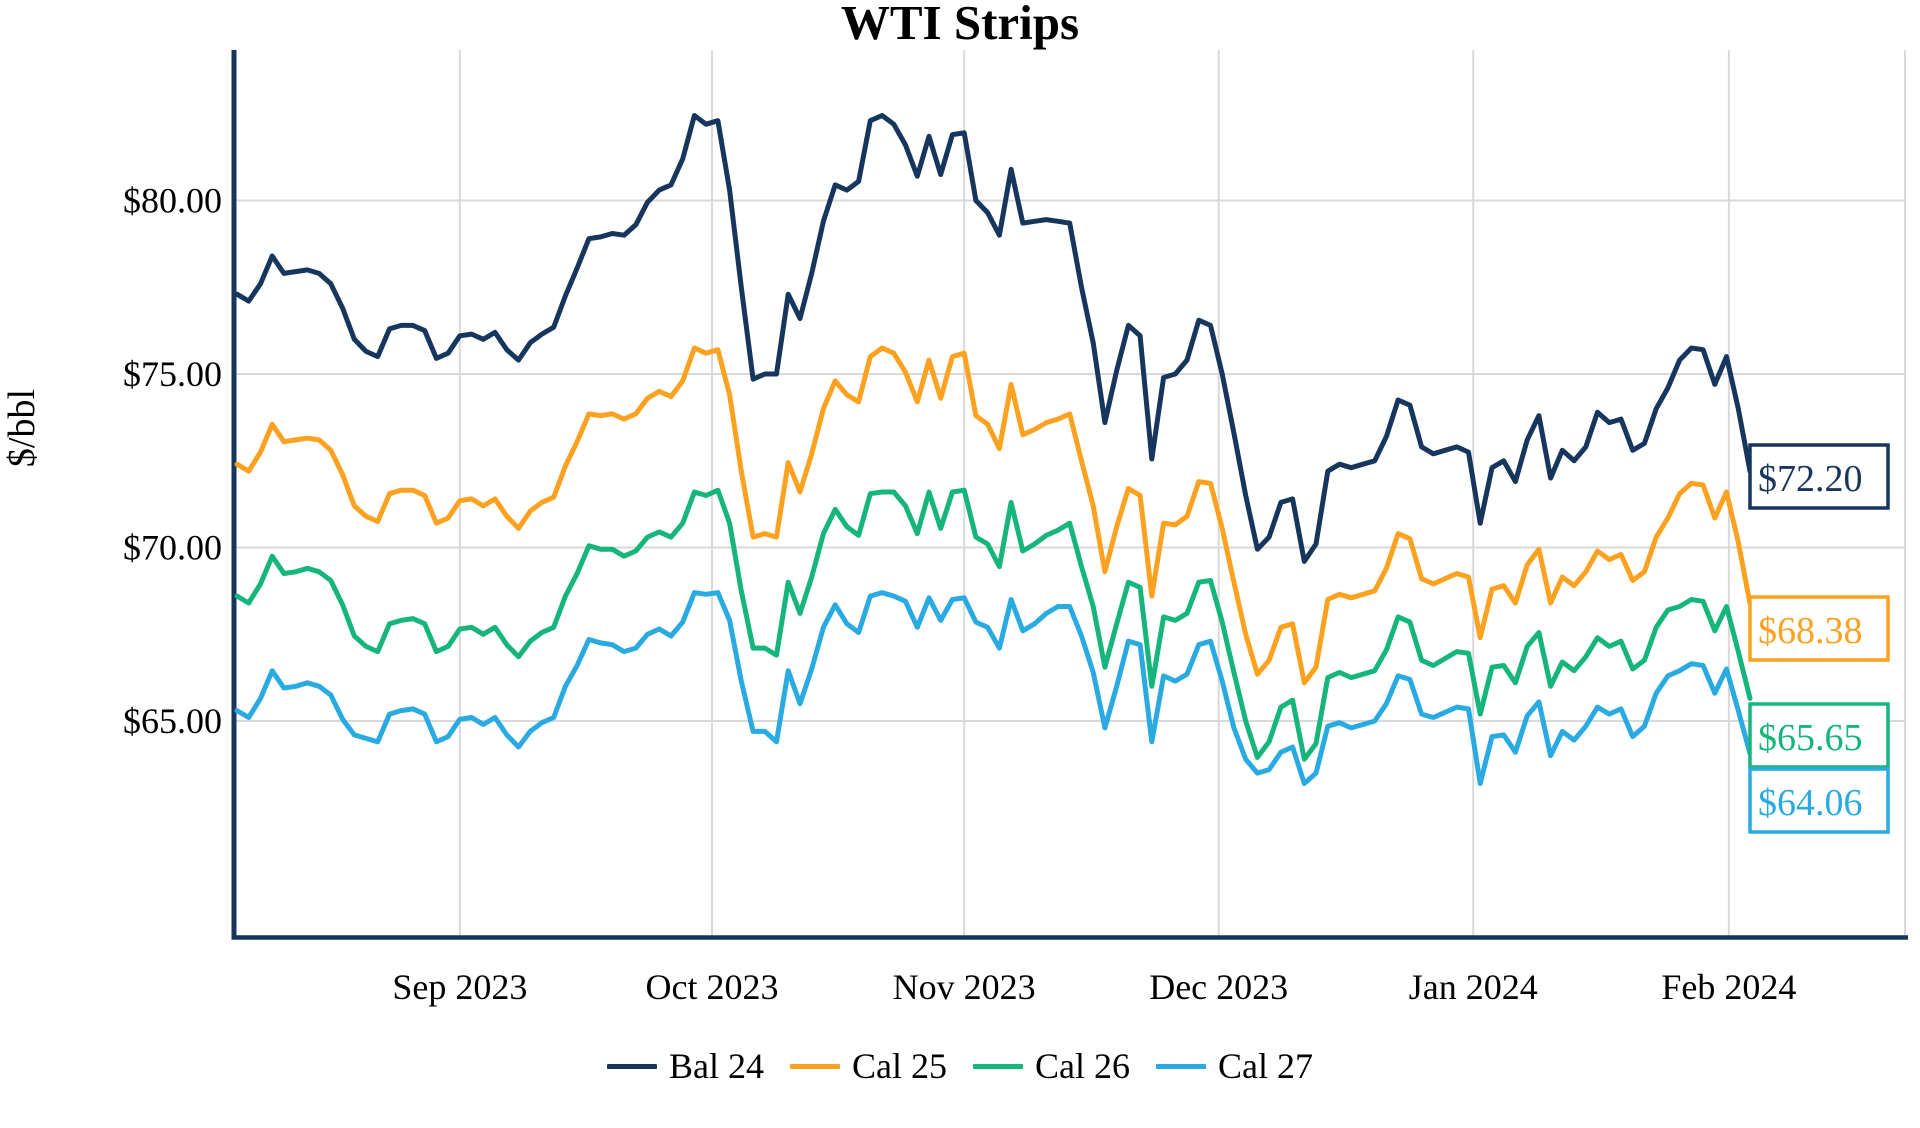 Image resolution: width=1920 pixels, height=1128 pixels. Describe the element at coordinates (1810, 738) in the screenshot. I see `end-label-text-cal-26: $65.65` at that location.